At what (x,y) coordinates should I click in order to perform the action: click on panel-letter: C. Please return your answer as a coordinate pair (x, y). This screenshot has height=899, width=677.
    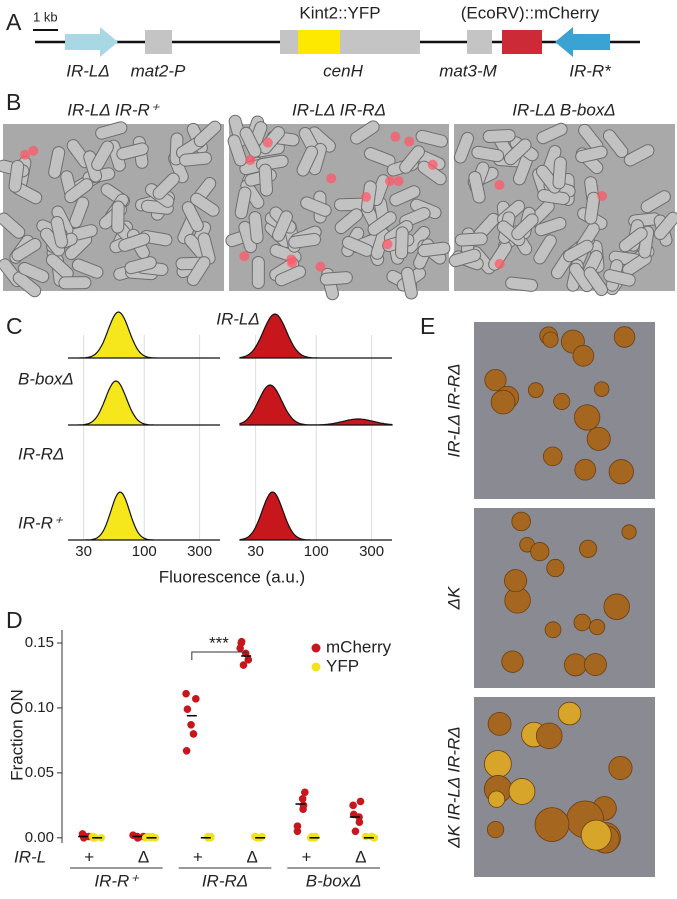
    Looking at the image, I should click on (14, 326).